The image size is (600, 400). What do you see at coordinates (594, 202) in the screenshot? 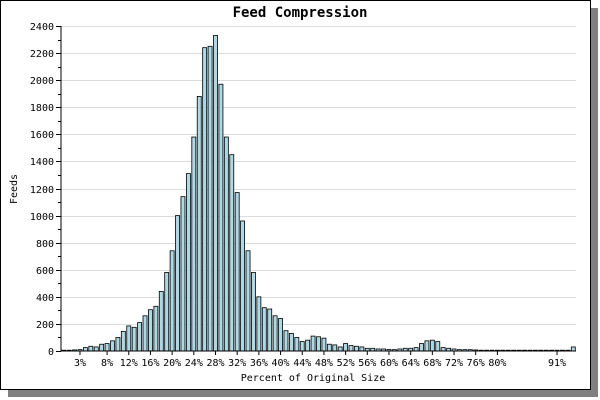
I see `frame-shadow-right` at bounding box center [594, 202].